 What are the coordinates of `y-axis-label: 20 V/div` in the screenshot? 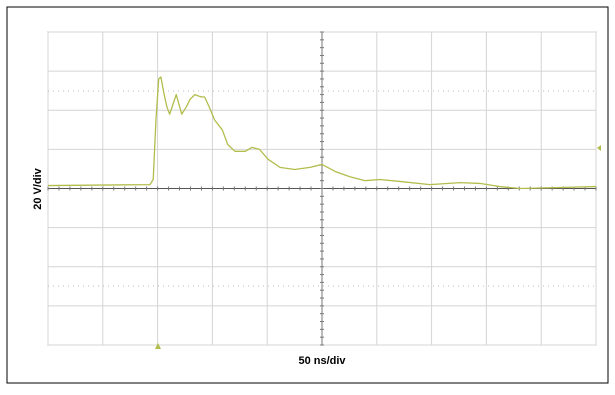 It's located at (38, 188).